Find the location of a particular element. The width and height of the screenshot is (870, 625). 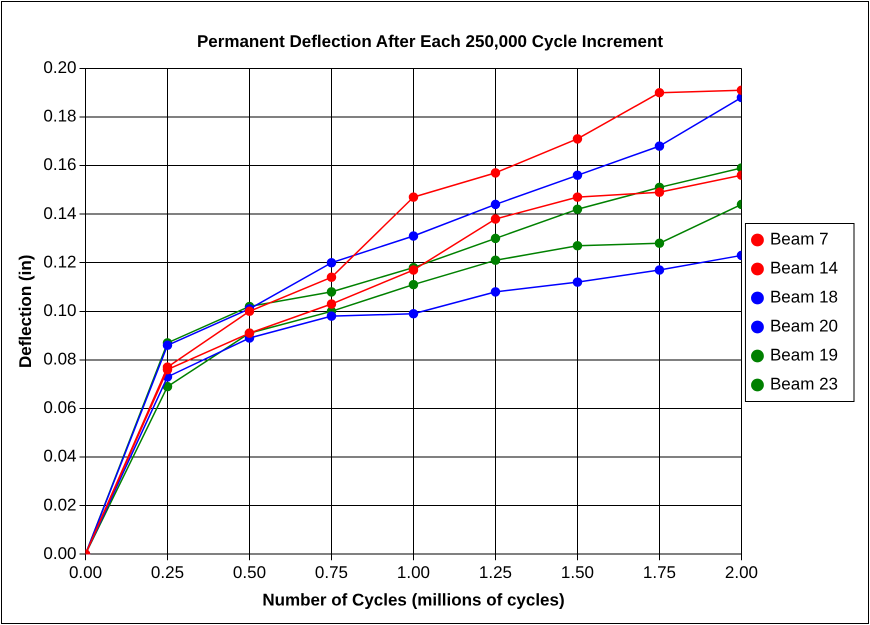

y-tick-label: 0.16 is located at coordinates (59, 164).